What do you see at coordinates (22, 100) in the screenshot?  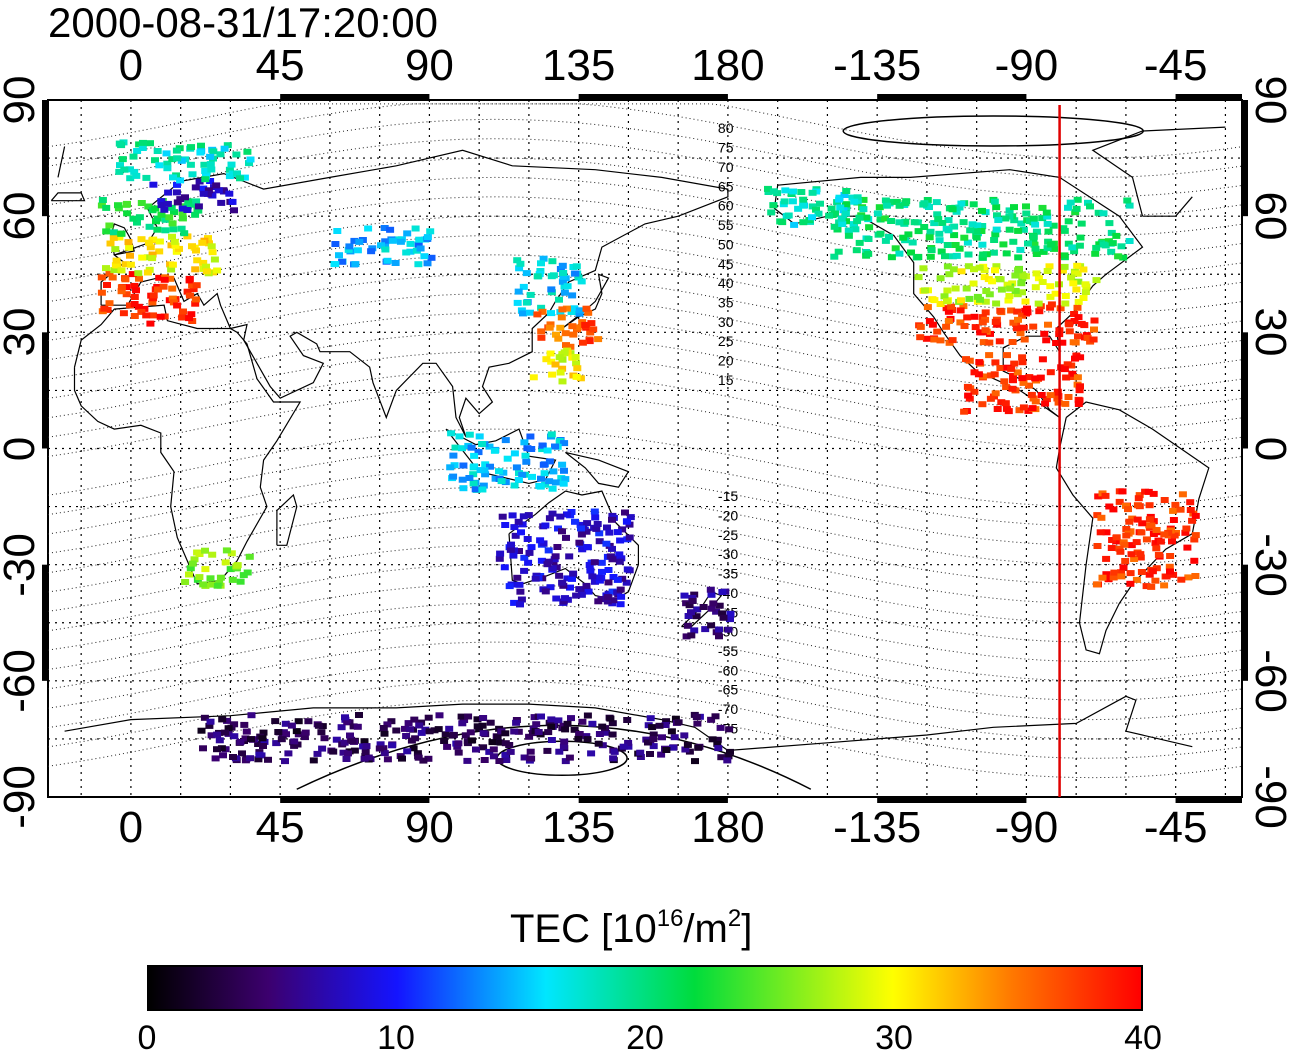 I see `lat-tick-left: 90` at bounding box center [22, 100].